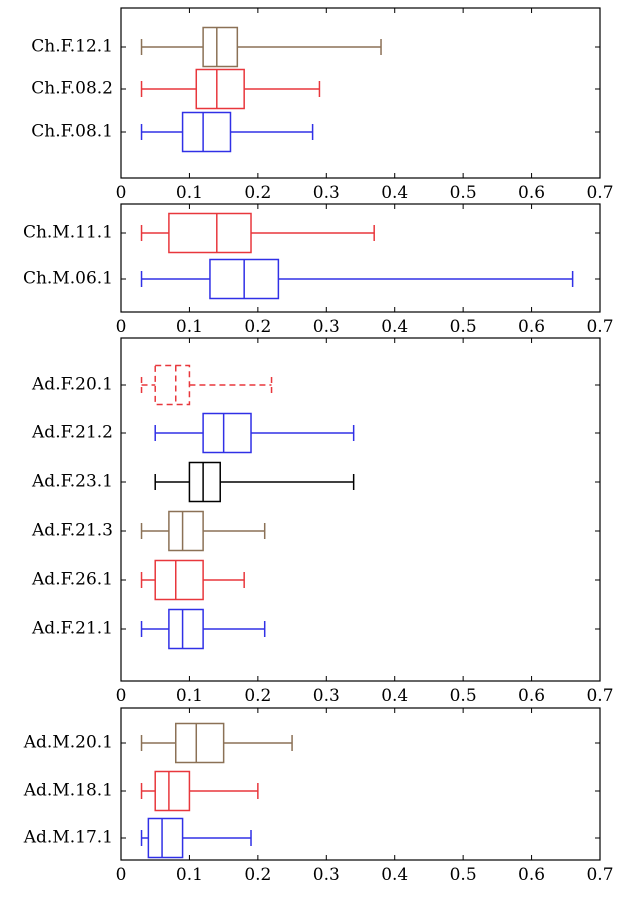 The image size is (626, 904). Describe the element at coordinates (68, 233) in the screenshot. I see `category-label: Ch.M.11.1` at that location.